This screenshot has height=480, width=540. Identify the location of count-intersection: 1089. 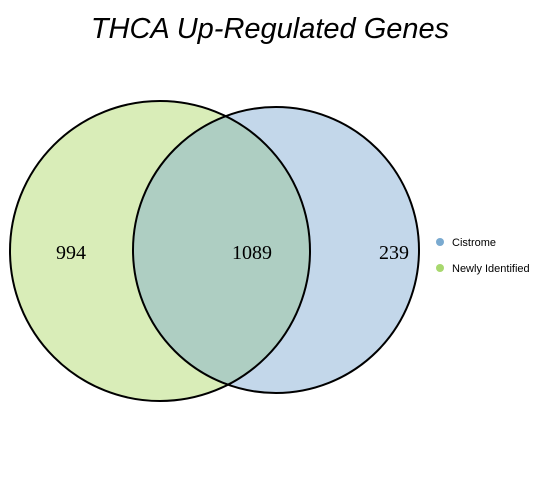
(252, 253).